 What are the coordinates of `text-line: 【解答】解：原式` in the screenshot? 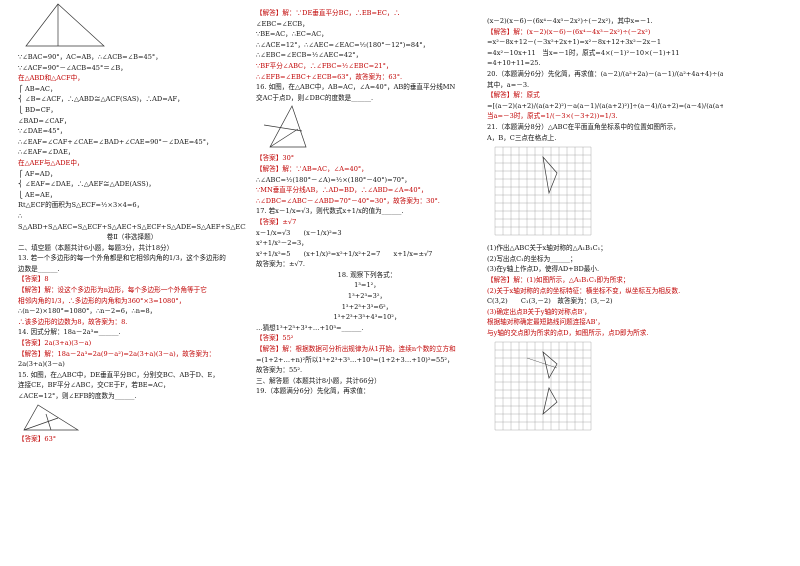 It's located at (513, 95).